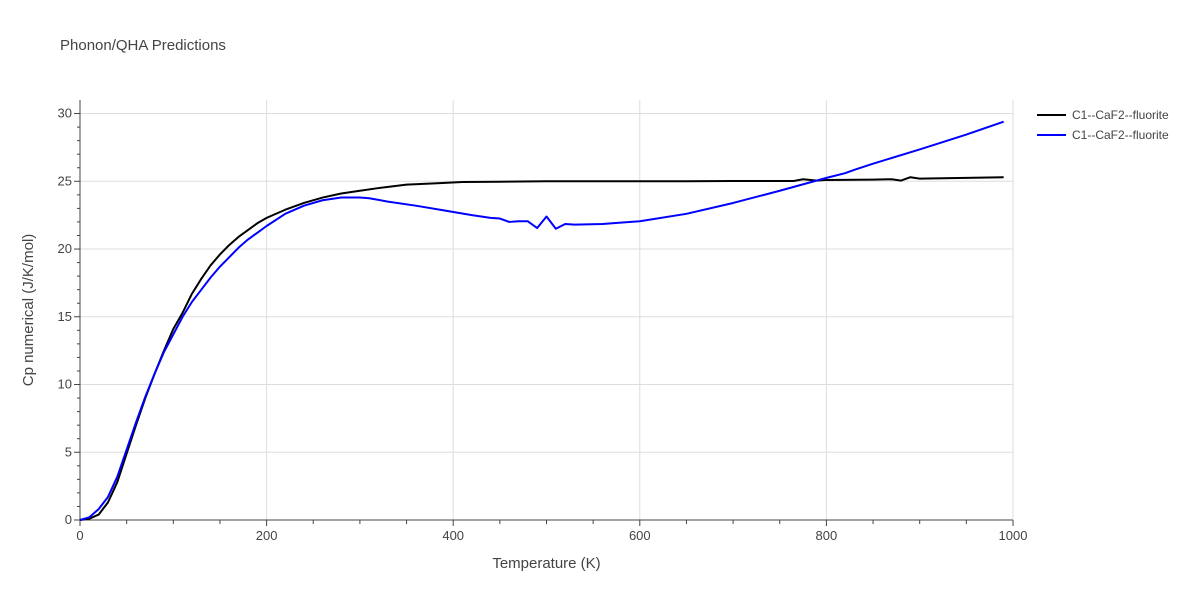  What do you see at coordinates (1120, 115) in the screenshot?
I see `legend-label-0: C1--CaF2--fluorite` at bounding box center [1120, 115].